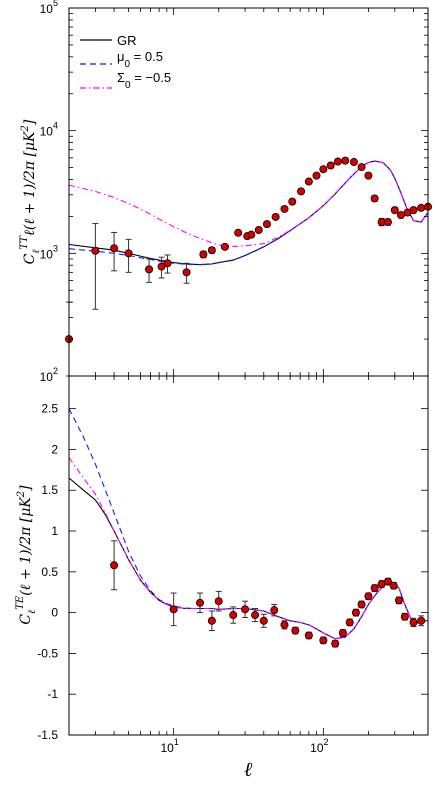 The width and height of the screenshot is (436, 785). I want to click on x-tick-label: 10¹, so click(169, 746).